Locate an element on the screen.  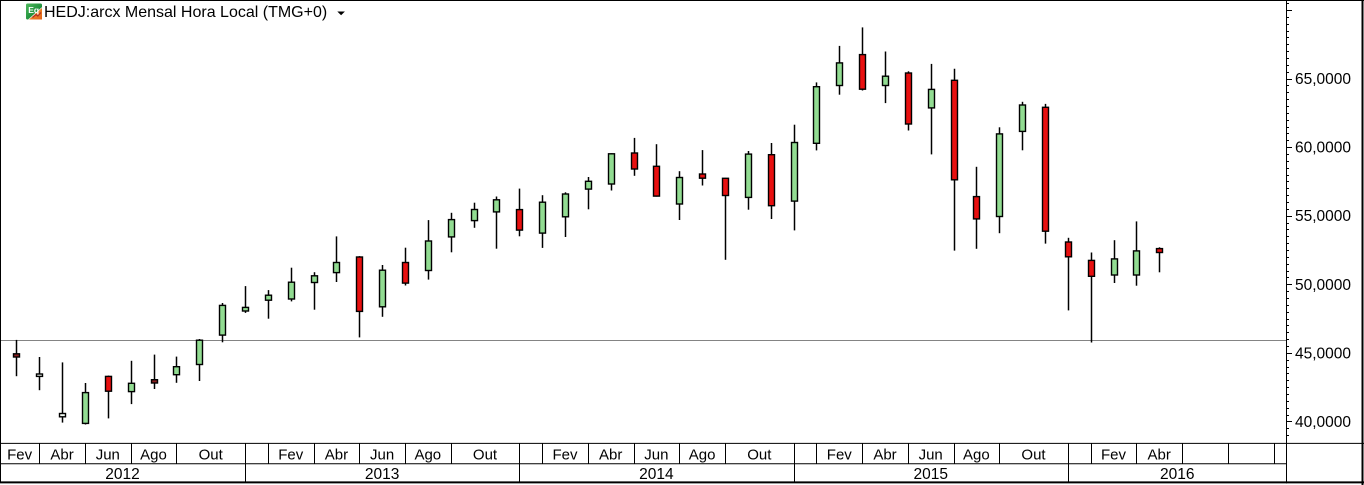
svg-text: 2014 is located at coordinates (656, 474).